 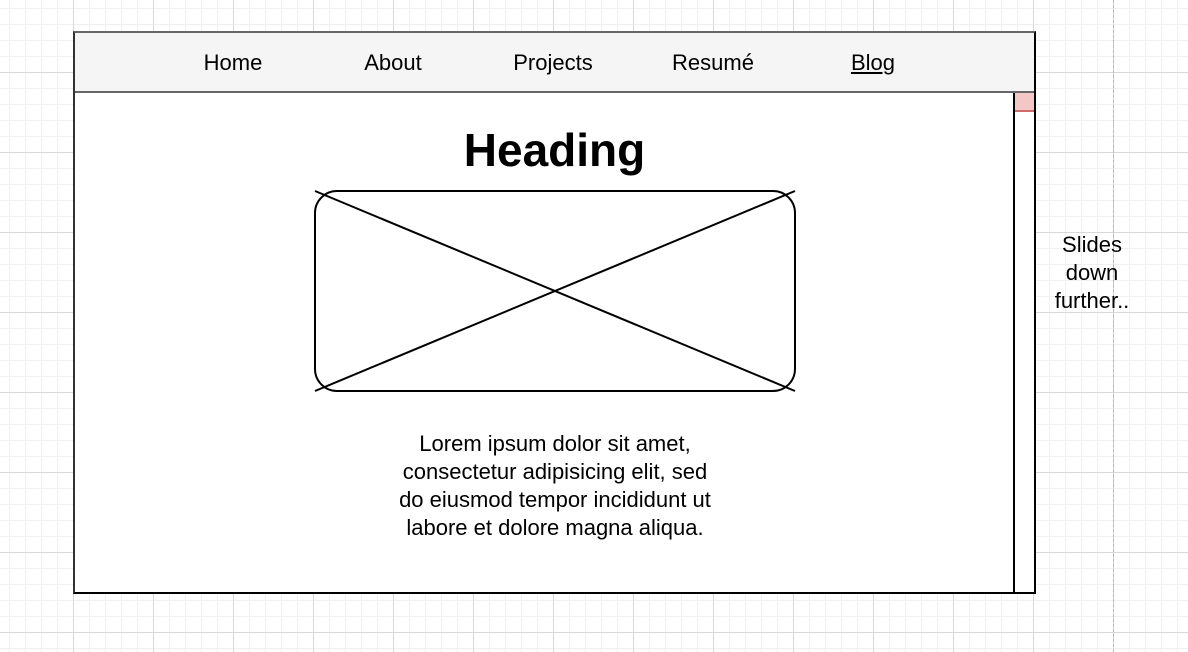 I want to click on nav-item-about: About, so click(x=393, y=62).